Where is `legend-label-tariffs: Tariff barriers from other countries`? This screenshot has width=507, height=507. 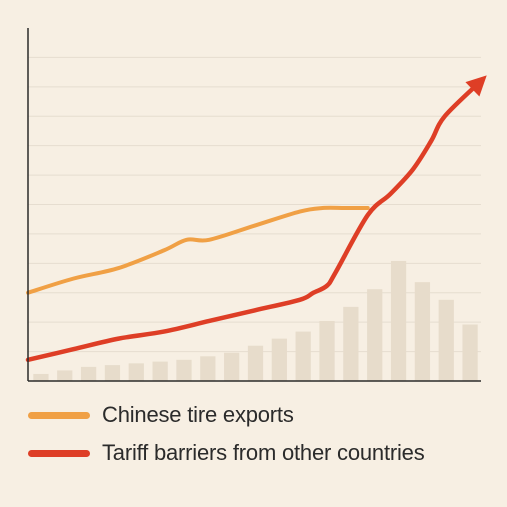
legend-label-tariffs: Tariff barriers from other countries is located at coordinates (263, 452).